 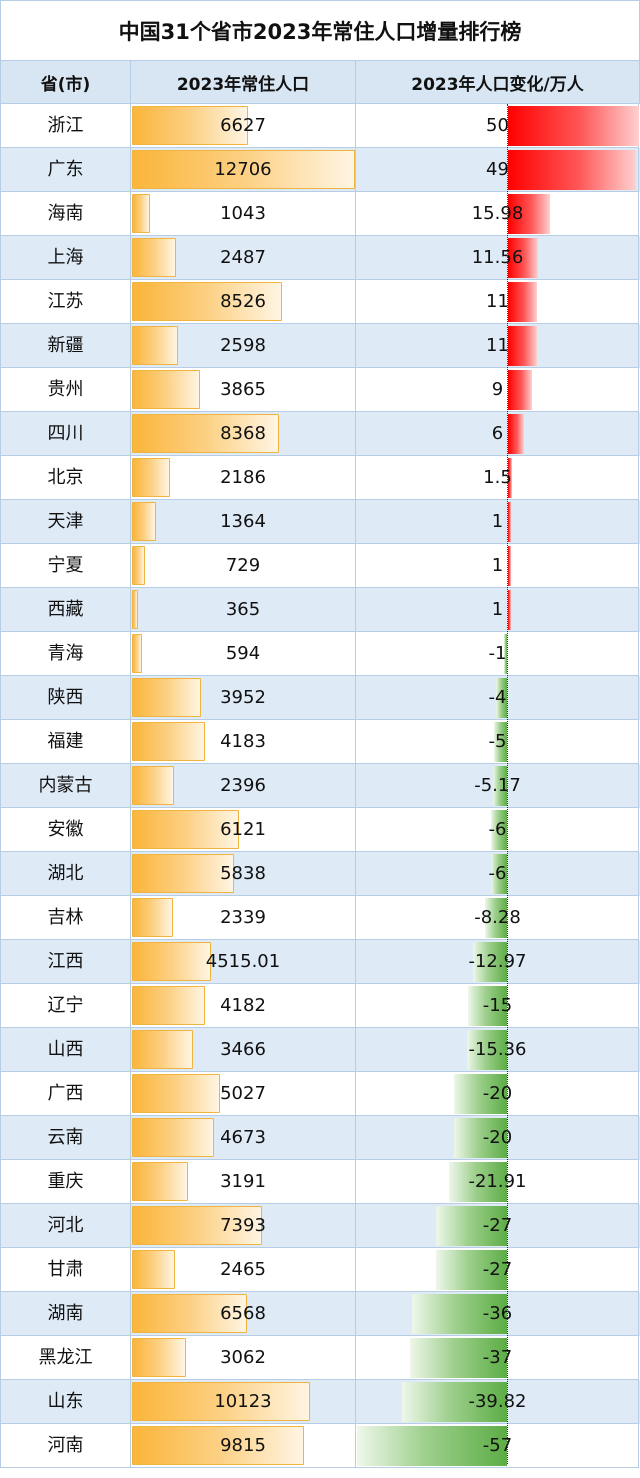 I want to click on table-row: 天津 1364 1, so click(x=320, y=522).